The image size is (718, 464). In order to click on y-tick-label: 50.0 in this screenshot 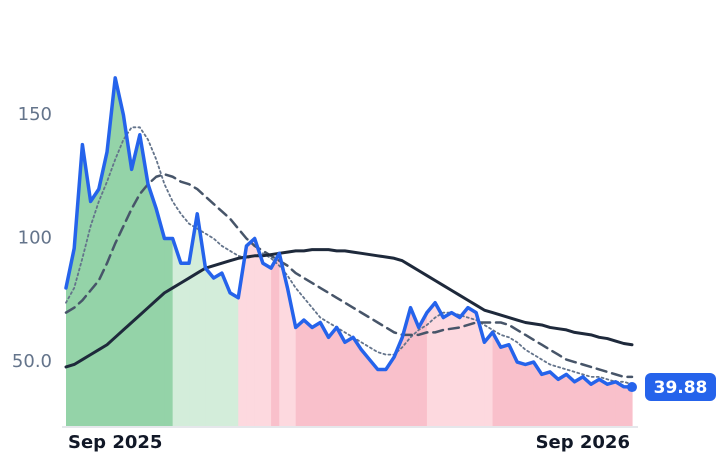, I will do `click(32, 361)`.